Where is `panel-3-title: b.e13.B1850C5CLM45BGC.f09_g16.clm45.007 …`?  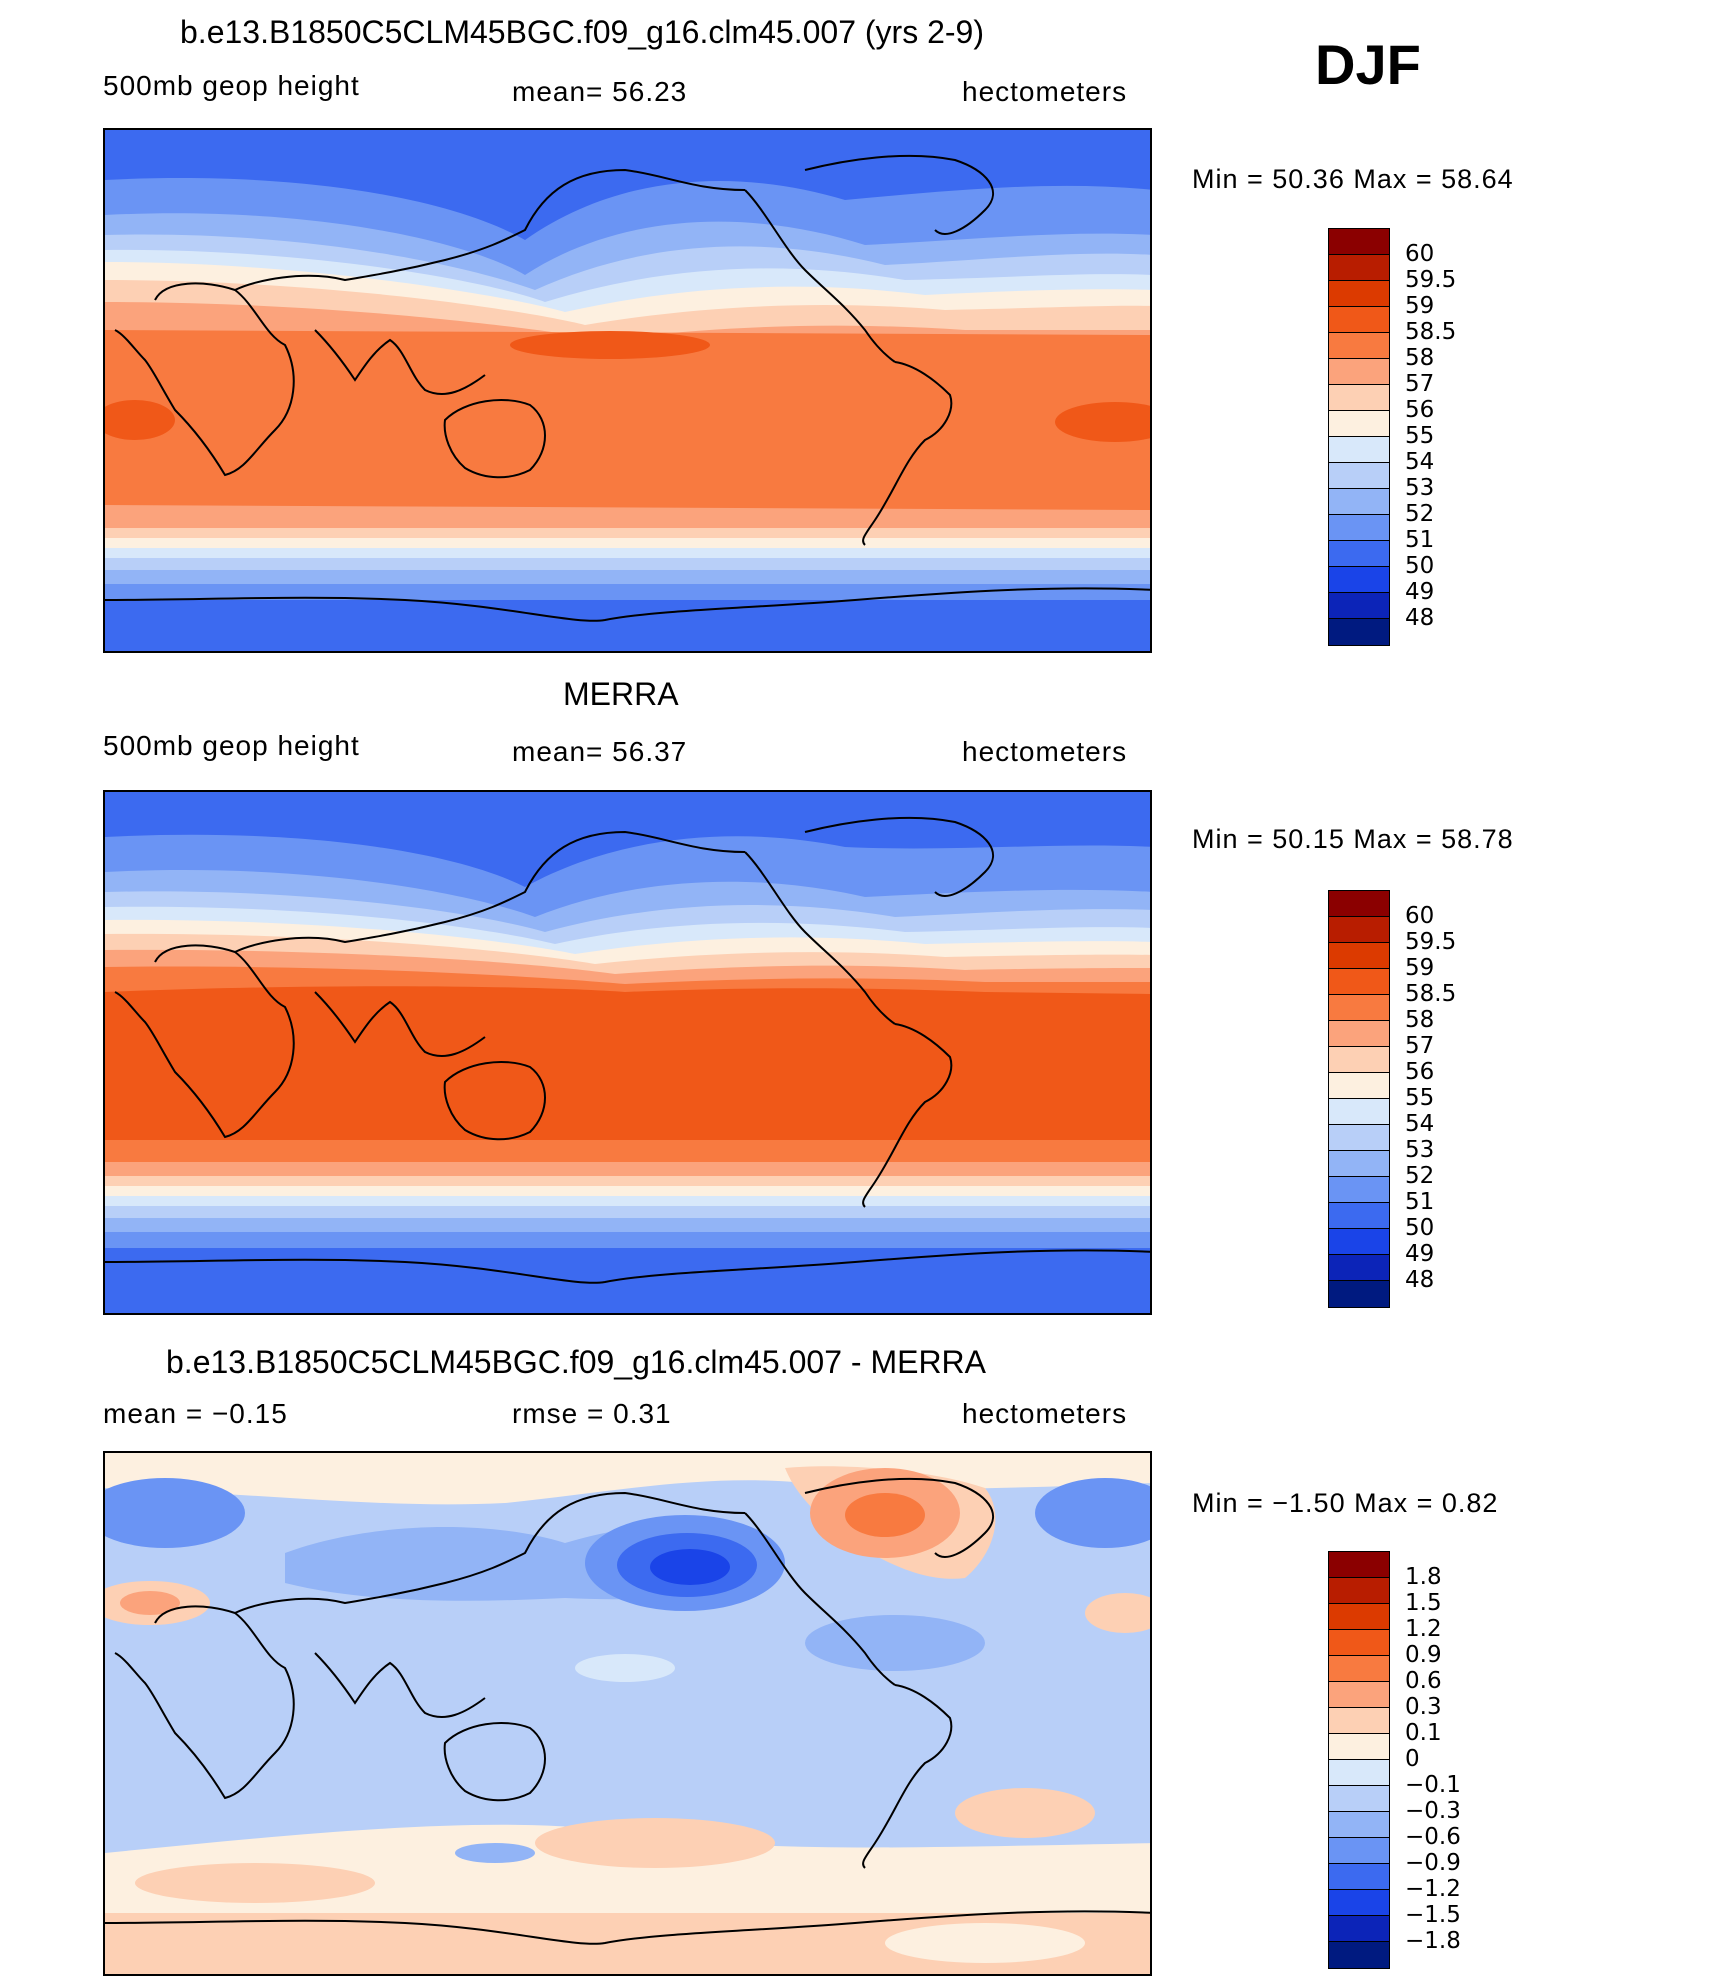
panel-3-title: b.e13.B1850C5CLM45BGC.f09_g16.clm45.007 … is located at coordinates (576, 1362).